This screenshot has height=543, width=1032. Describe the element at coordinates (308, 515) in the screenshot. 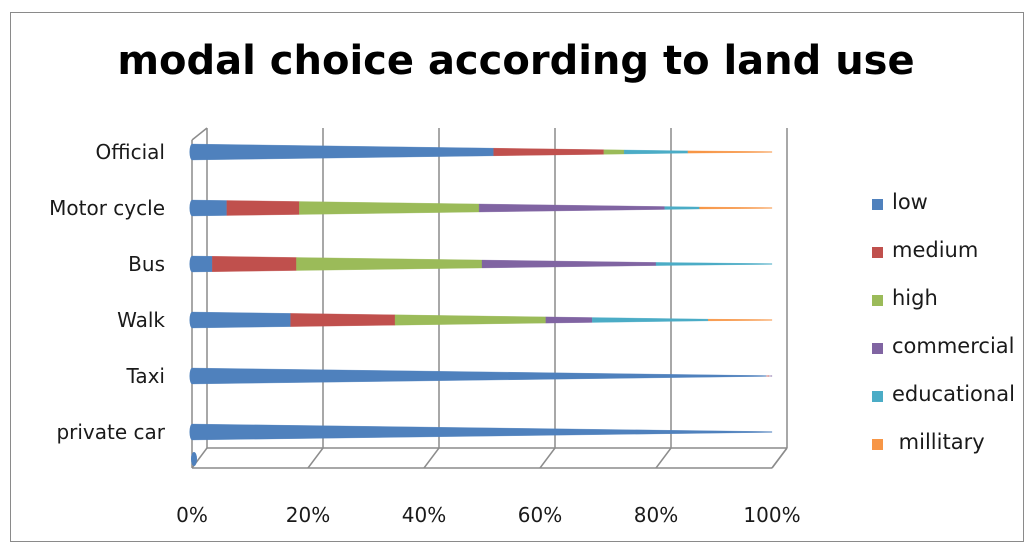

I see `x-tick-label: 20%` at that location.